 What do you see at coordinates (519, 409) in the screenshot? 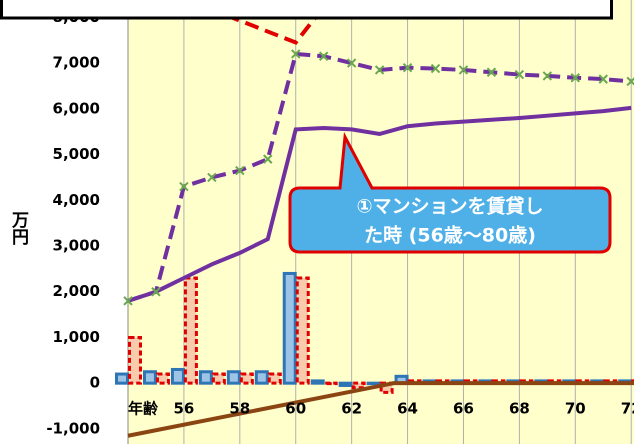
I see `x-tick-label: 68` at bounding box center [519, 409].